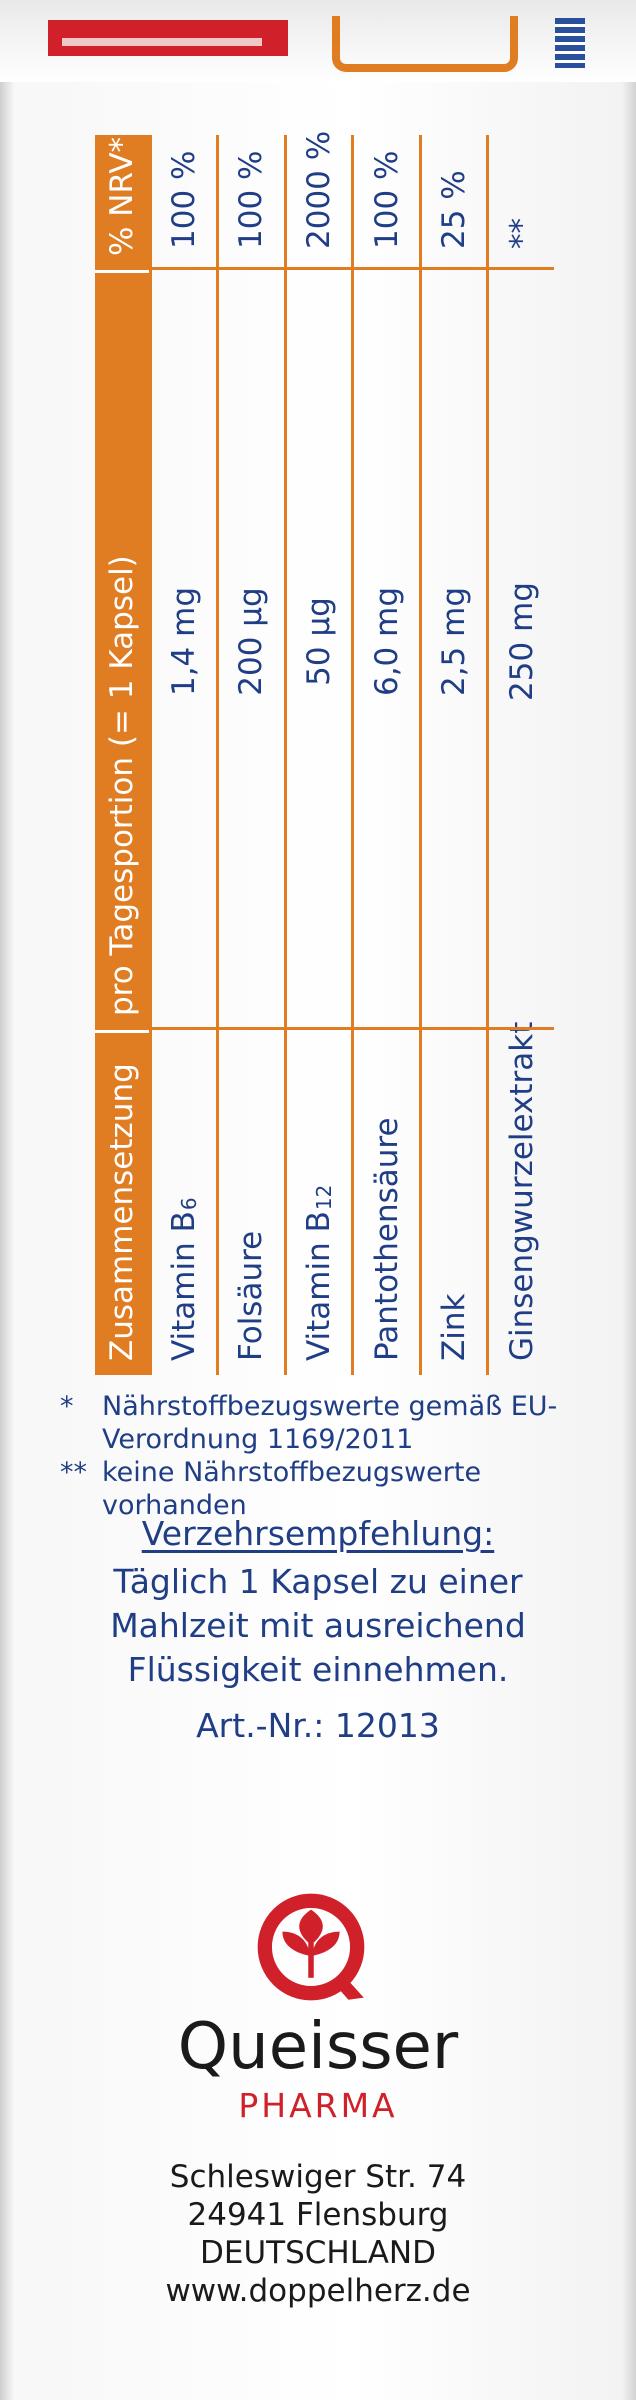 This screenshot has height=2400, width=636. Describe the element at coordinates (182, 650) in the screenshot. I see `amount-cell: 1,4 mg` at that location.